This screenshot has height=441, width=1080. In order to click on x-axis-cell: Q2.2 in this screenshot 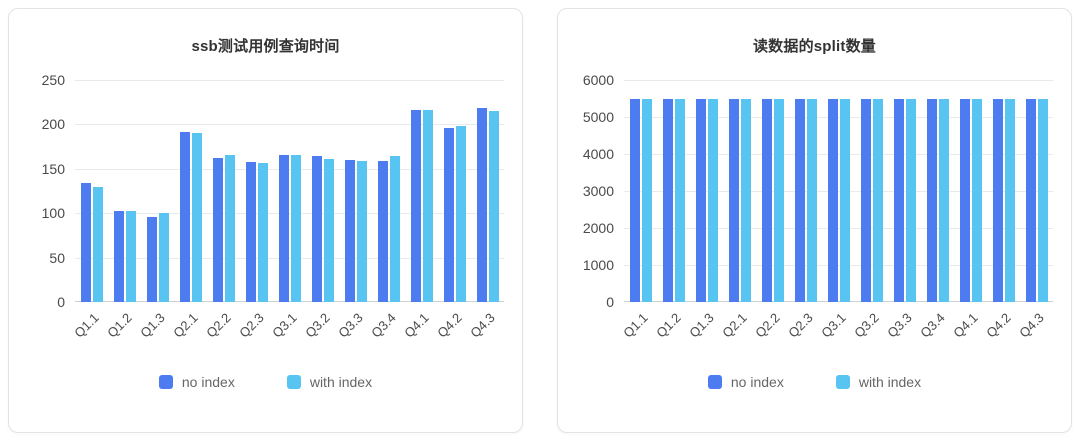, I will do `click(221, 329)`.